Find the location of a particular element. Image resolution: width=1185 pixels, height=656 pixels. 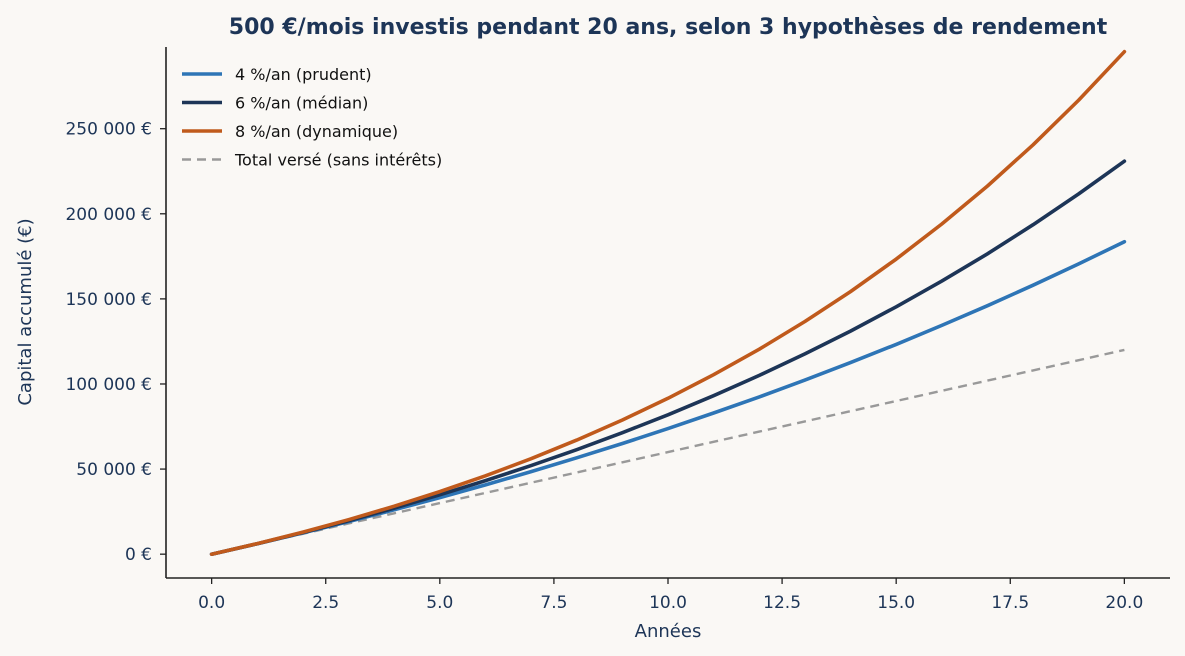

x-axis-label: Années is located at coordinates (668, 631).